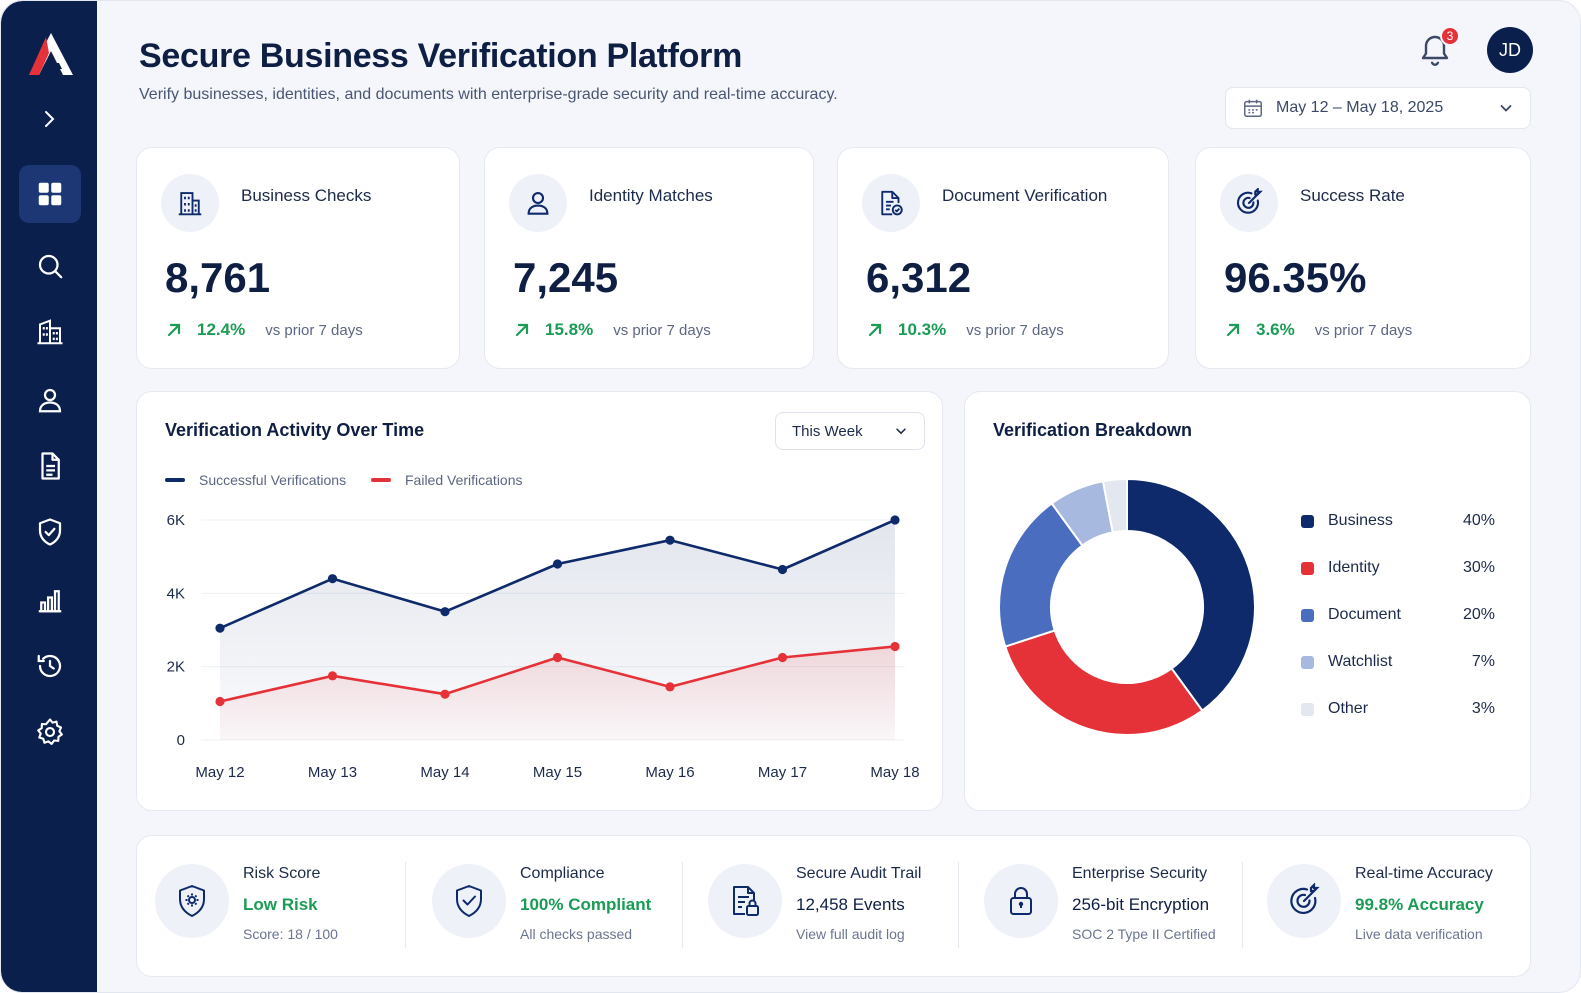 This screenshot has width=1581, height=993. What do you see at coordinates (850, 431) in the screenshot?
I see `period-select: This Week` at bounding box center [850, 431].